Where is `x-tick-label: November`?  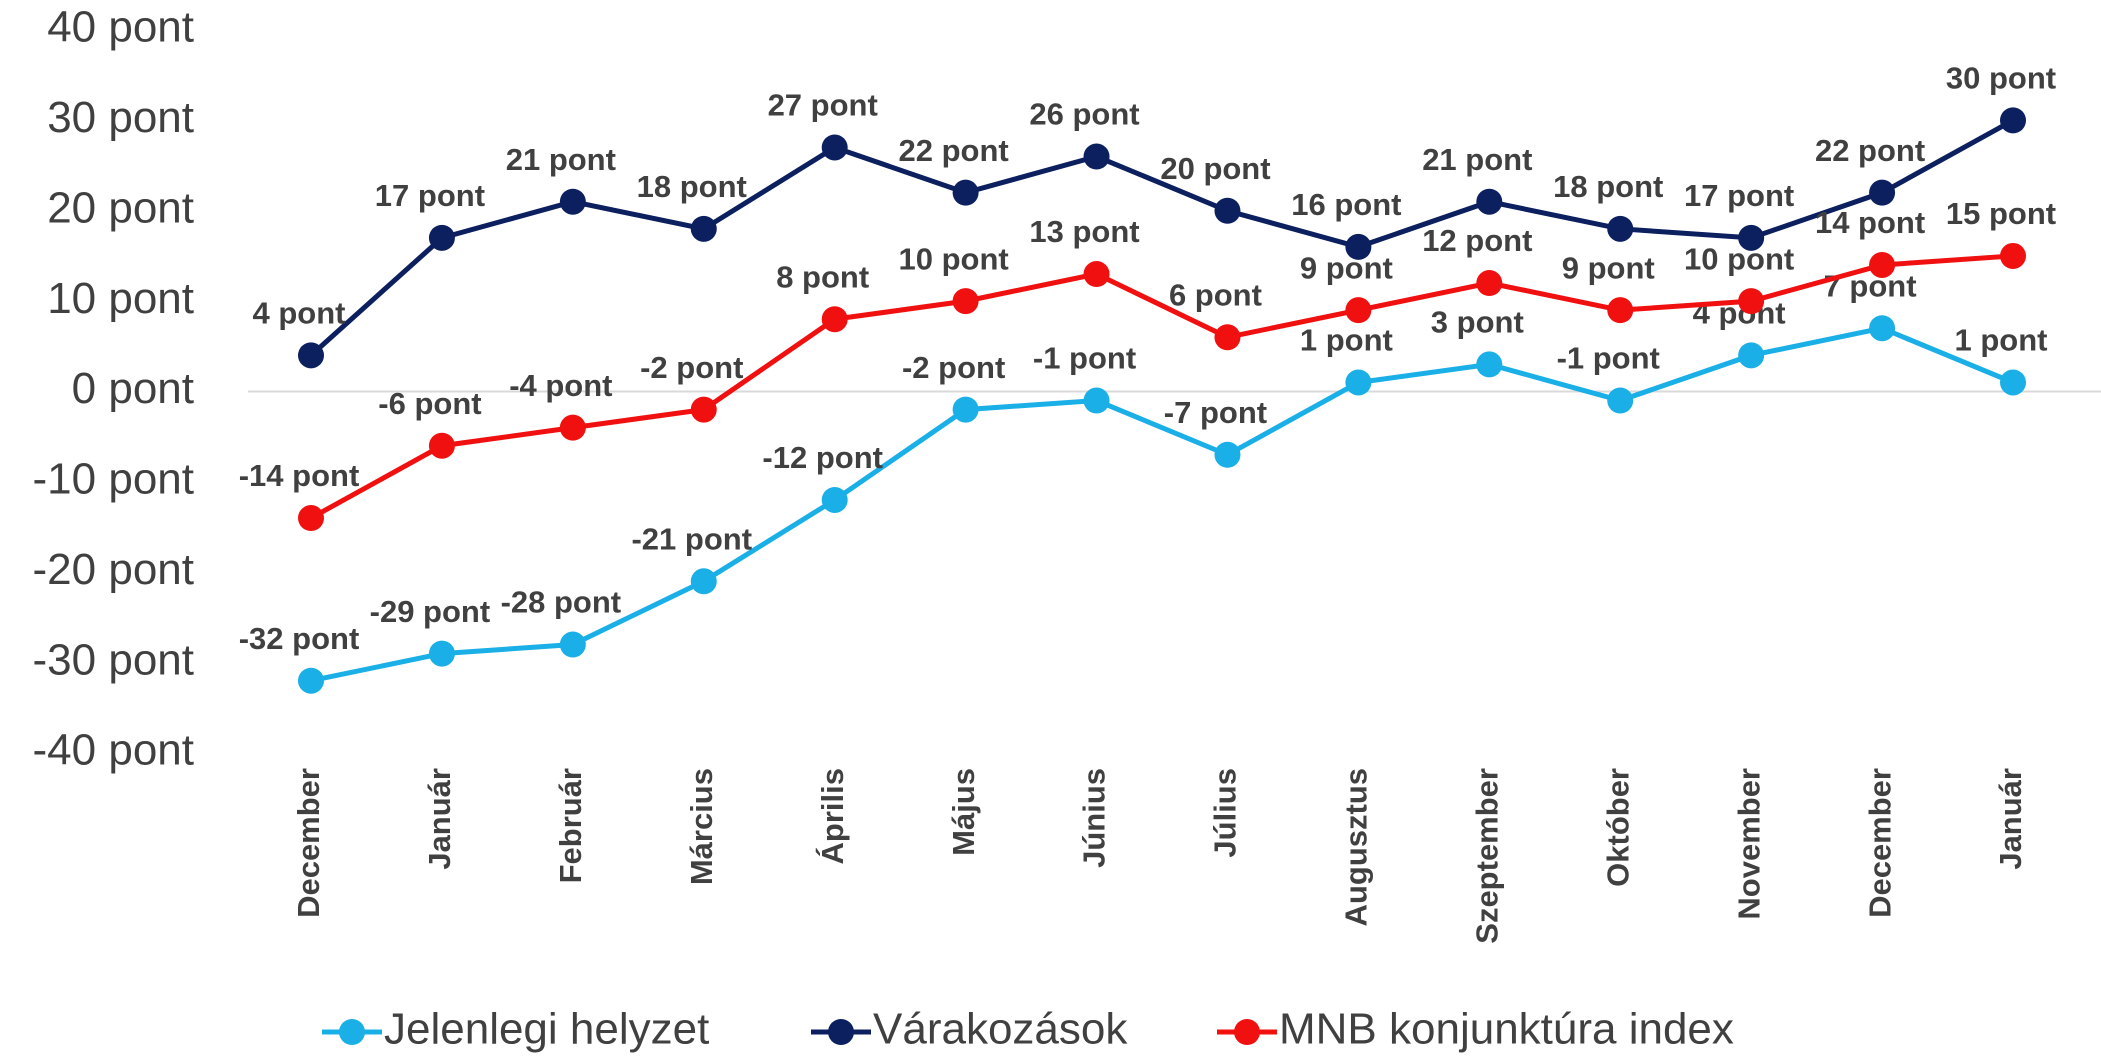
x-tick-label: November is located at coordinates (1748, 844).